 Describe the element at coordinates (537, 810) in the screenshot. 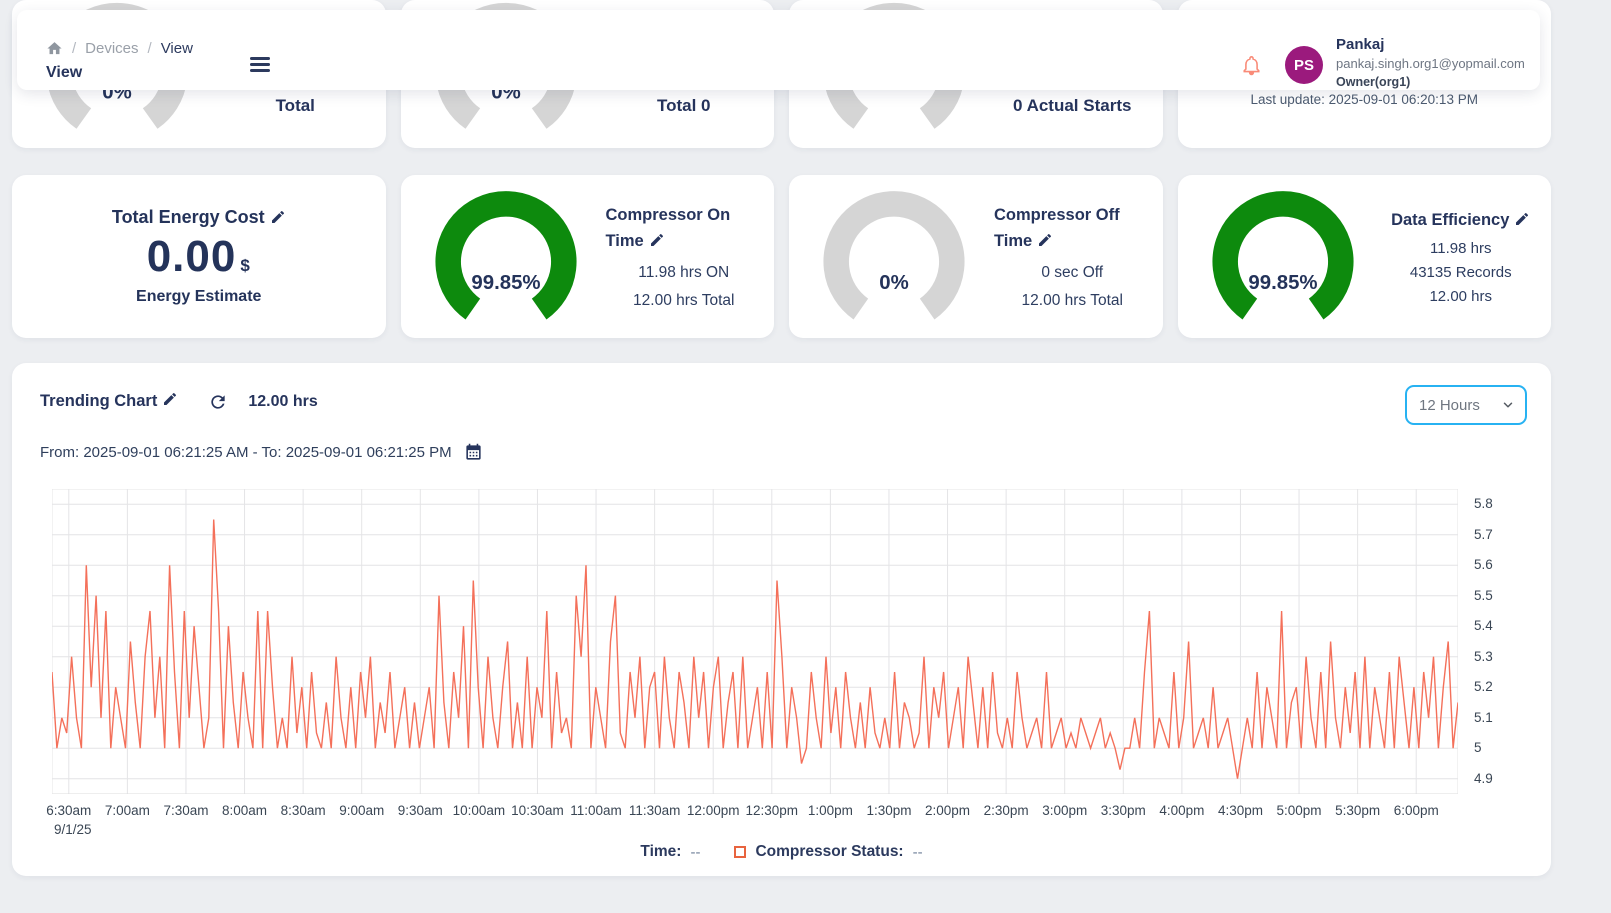

I see `x-tick-label: 10:30am` at that location.